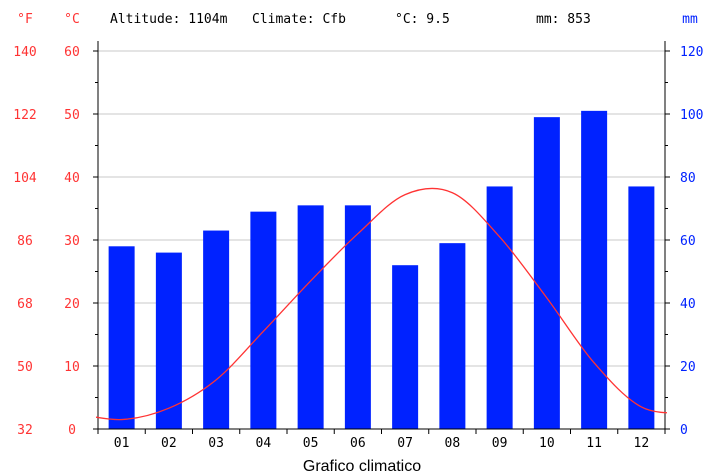 The height and width of the screenshot is (474, 710). I want to click on month-tick-label: 09, so click(500, 443).